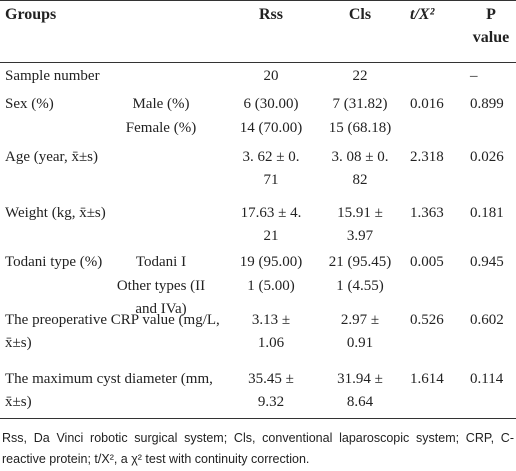 The width and height of the screenshot is (516, 471). Describe the element at coordinates (258, 418) in the screenshot. I see `bottom-rule` at that location.